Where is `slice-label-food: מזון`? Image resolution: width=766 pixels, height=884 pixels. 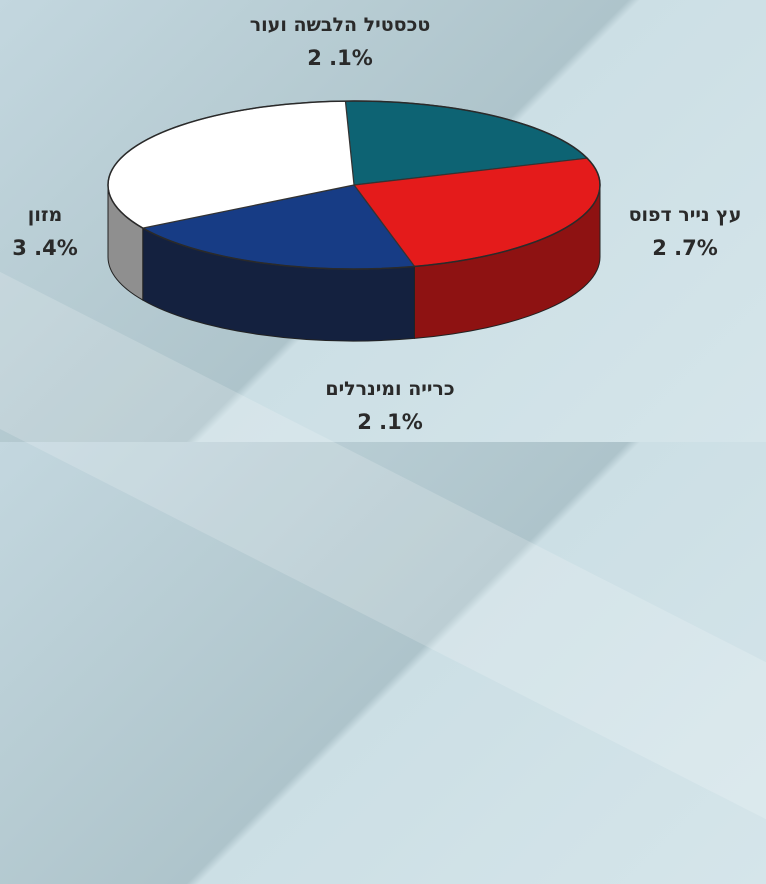 slice-label-food: מזון is located at coordinates (45, 215).